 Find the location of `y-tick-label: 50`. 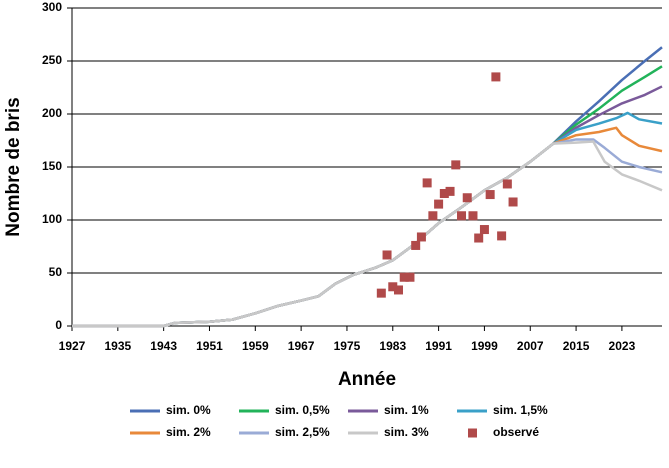

y-tick-label: 50 is located at coordinates (56, 272).